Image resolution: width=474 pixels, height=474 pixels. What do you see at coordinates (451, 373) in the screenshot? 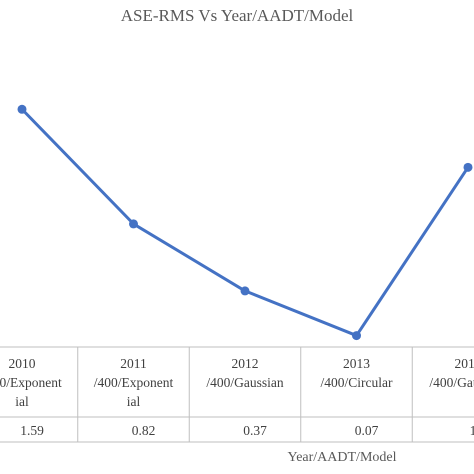
I see `category-label: 2014/400/Gaussian` at bounding box center [451, 373].